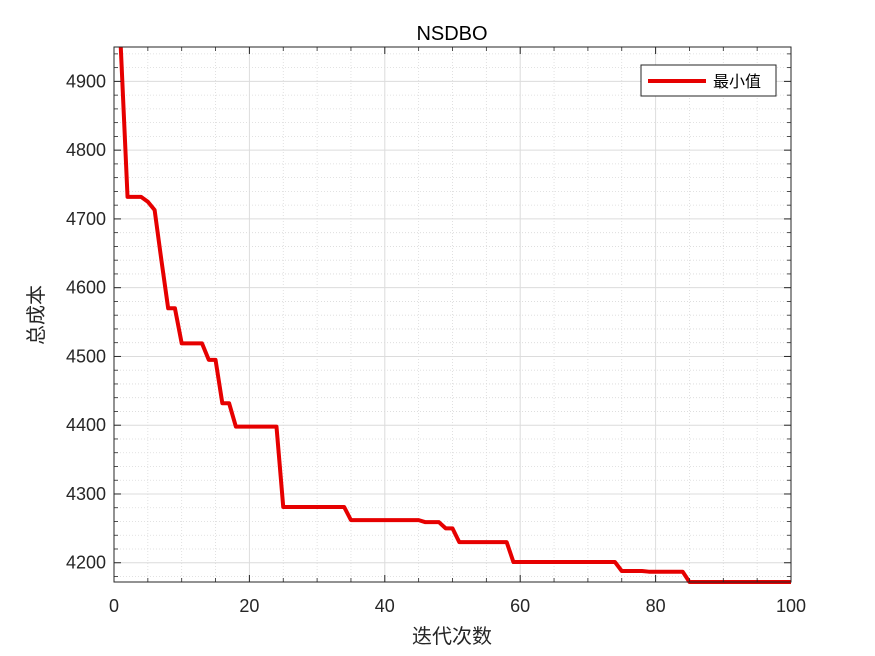 Image resolution: width=875 pixels, height=656 pixels. What do you see at coordinates (86, 563) in the screenshot?
I see `y-tick-label: 4200` at bounding box center [86, 563].